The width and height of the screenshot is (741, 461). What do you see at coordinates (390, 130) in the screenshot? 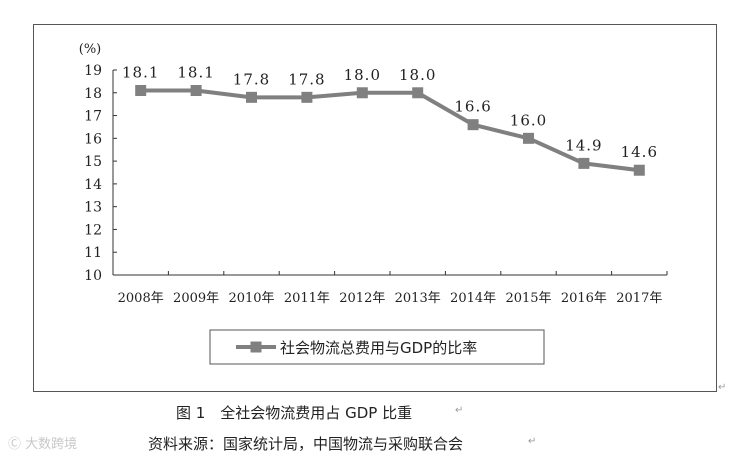
I see `series-line` at bounding box center [390, 130].